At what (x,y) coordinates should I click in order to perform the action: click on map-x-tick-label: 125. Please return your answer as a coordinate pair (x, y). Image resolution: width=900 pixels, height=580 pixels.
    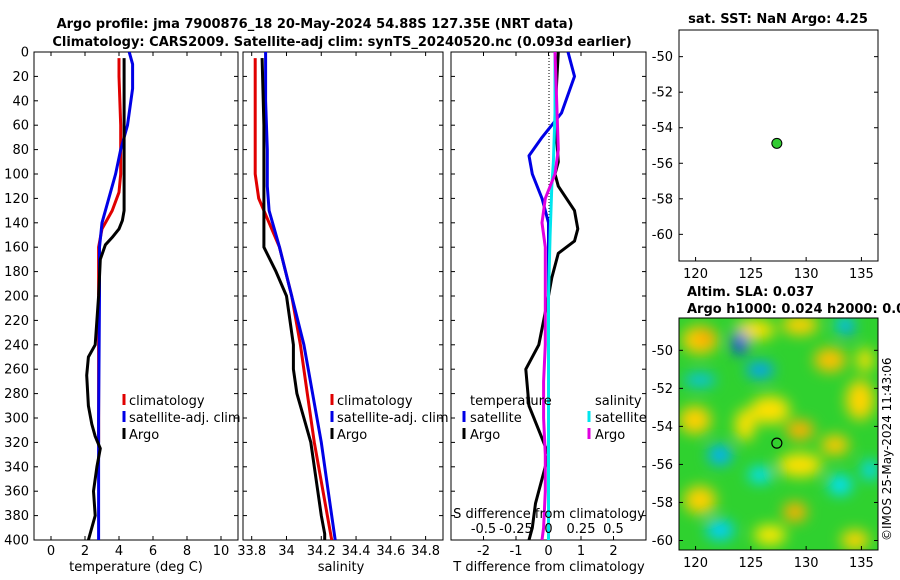
    Looking at the image, I should click on (750, 274).